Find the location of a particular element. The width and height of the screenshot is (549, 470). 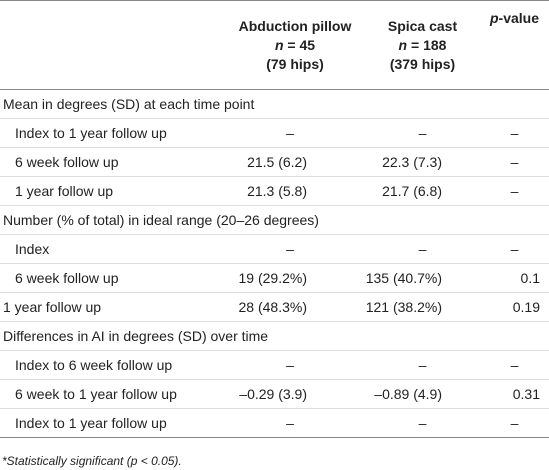

data-row: Index to 6 week follow up – – – is located at coordinates (274, 365).